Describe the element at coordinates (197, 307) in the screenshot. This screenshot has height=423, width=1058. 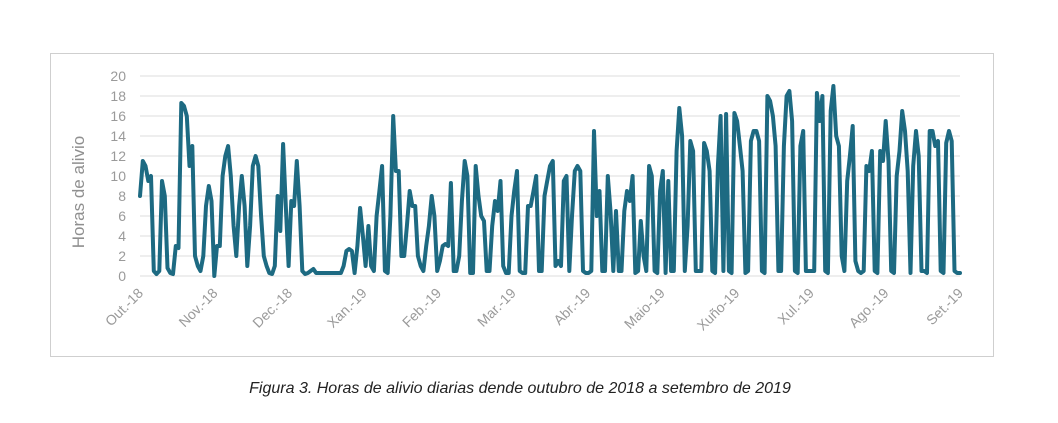
I see `x-tick-label: Nov.-18` at that location.